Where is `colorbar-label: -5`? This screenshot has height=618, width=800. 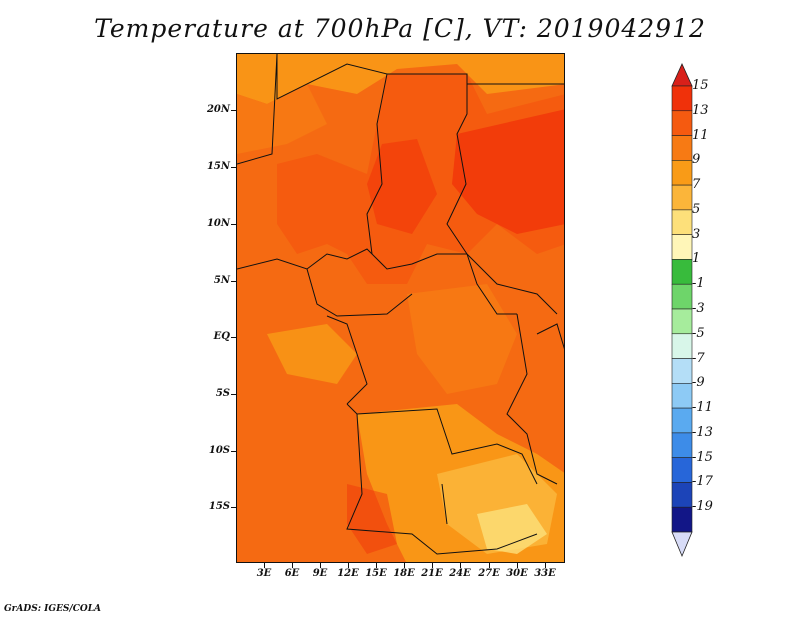 colorbar-label: -5 is located at coordinates (698, 333).